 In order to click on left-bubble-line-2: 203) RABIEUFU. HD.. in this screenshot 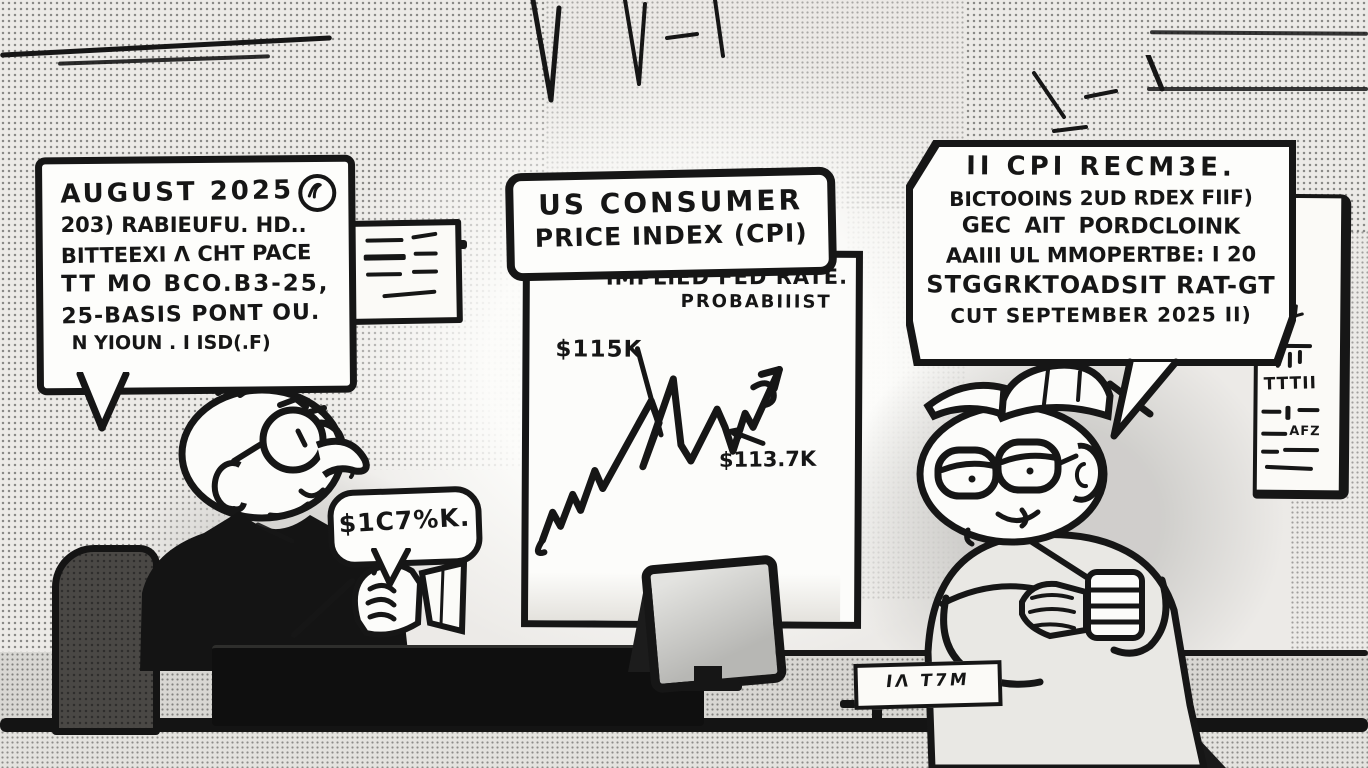, I will do `click(183, 224)`.